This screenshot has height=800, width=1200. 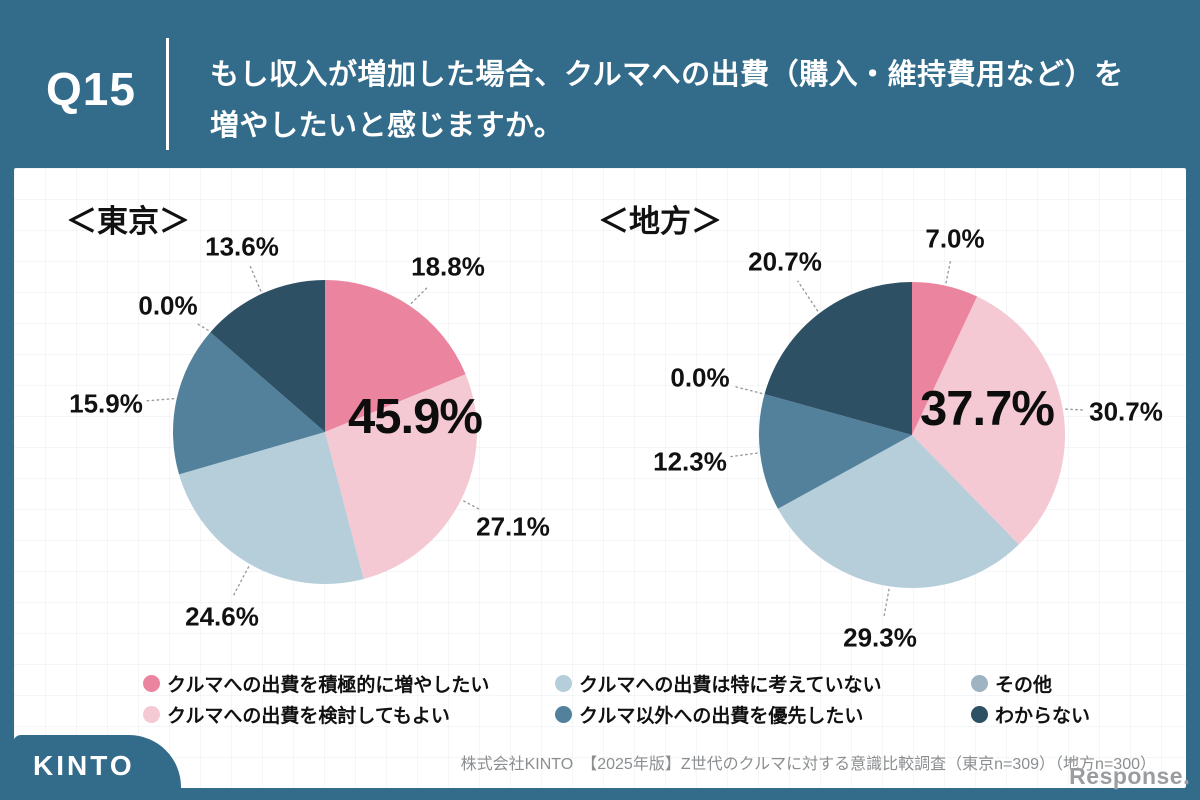 I want to click on highlight-total-label: 45.9%, so click(x=415, y=417).